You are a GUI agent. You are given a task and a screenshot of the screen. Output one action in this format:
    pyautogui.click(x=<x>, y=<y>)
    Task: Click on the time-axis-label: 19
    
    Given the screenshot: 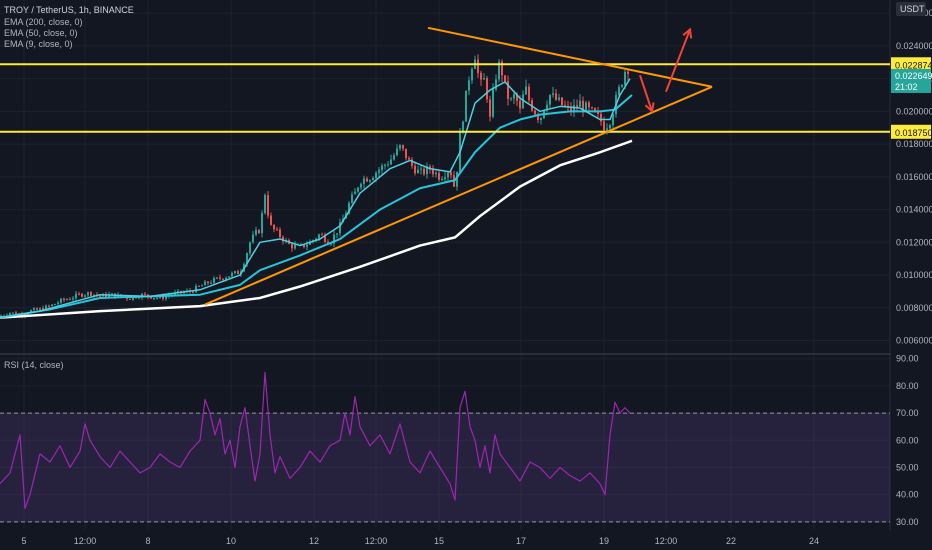 What is the action you would take?
    pyautogui.click(x=604, y=541)
    